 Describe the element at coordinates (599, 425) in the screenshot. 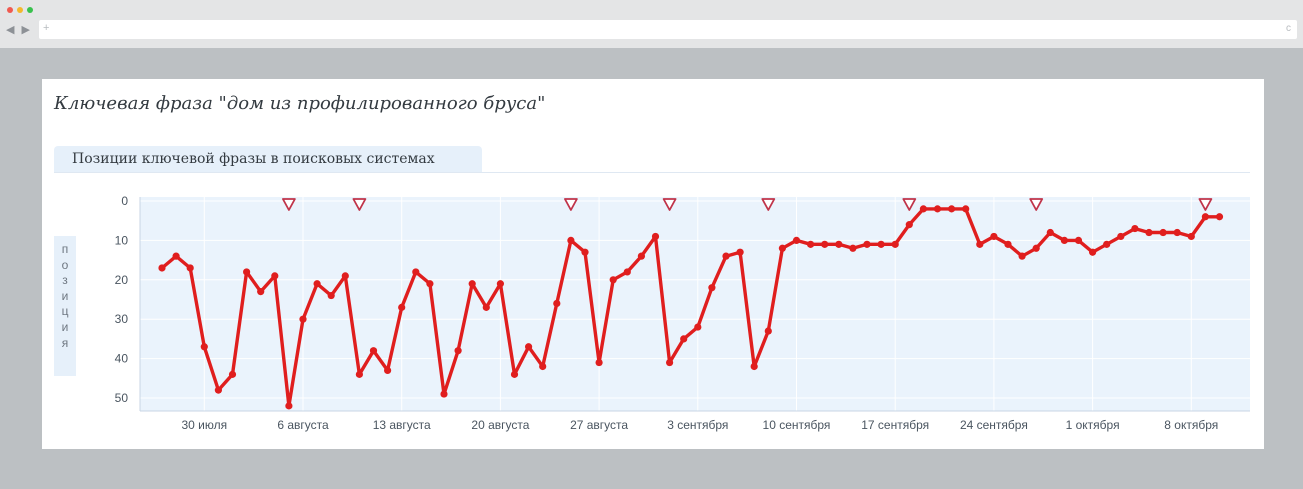

I see `x-tick-label: 27 августа` at that location.